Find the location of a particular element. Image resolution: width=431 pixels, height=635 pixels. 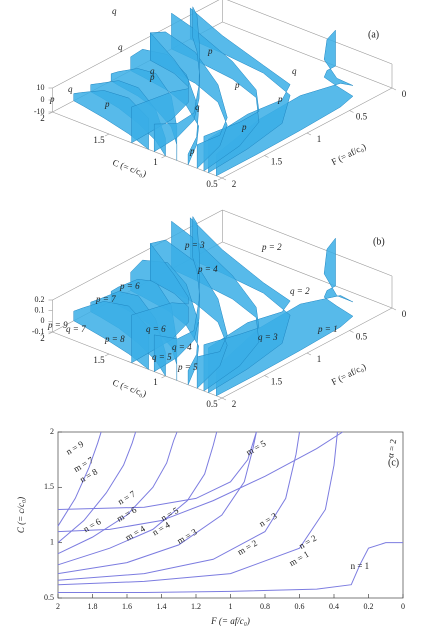

curve-label: n = 5 is located at coordinates (170, 514).